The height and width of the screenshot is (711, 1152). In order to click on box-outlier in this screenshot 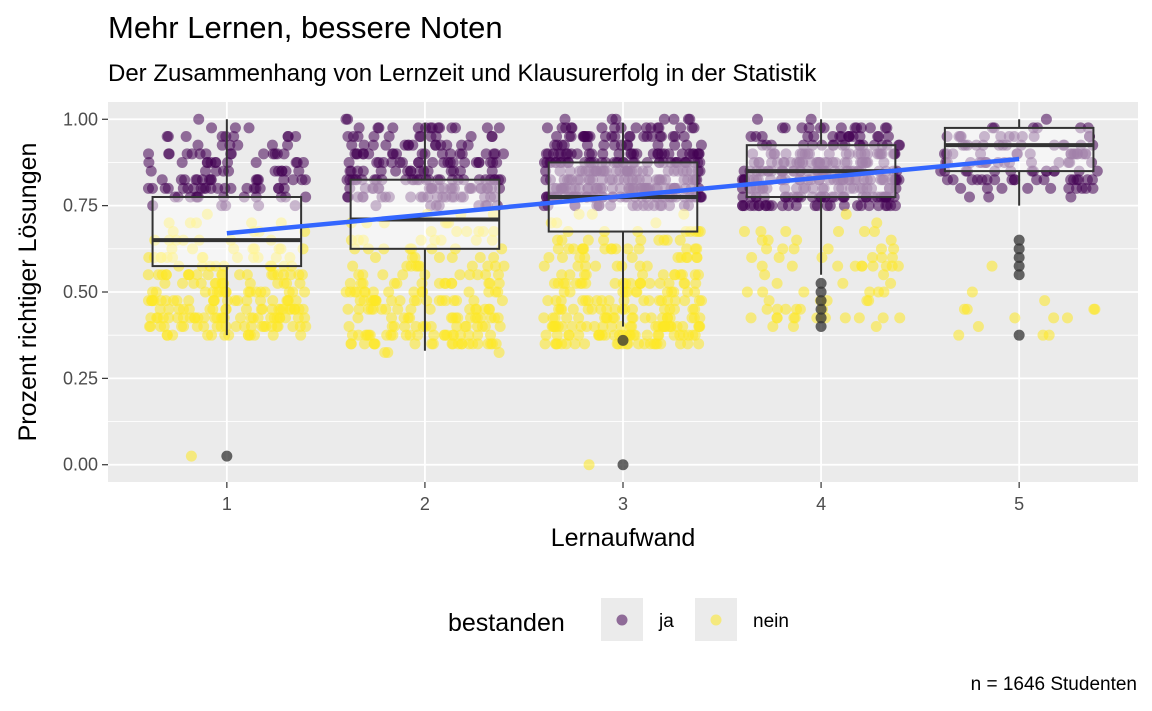, I will do `click(1019, 266)`.